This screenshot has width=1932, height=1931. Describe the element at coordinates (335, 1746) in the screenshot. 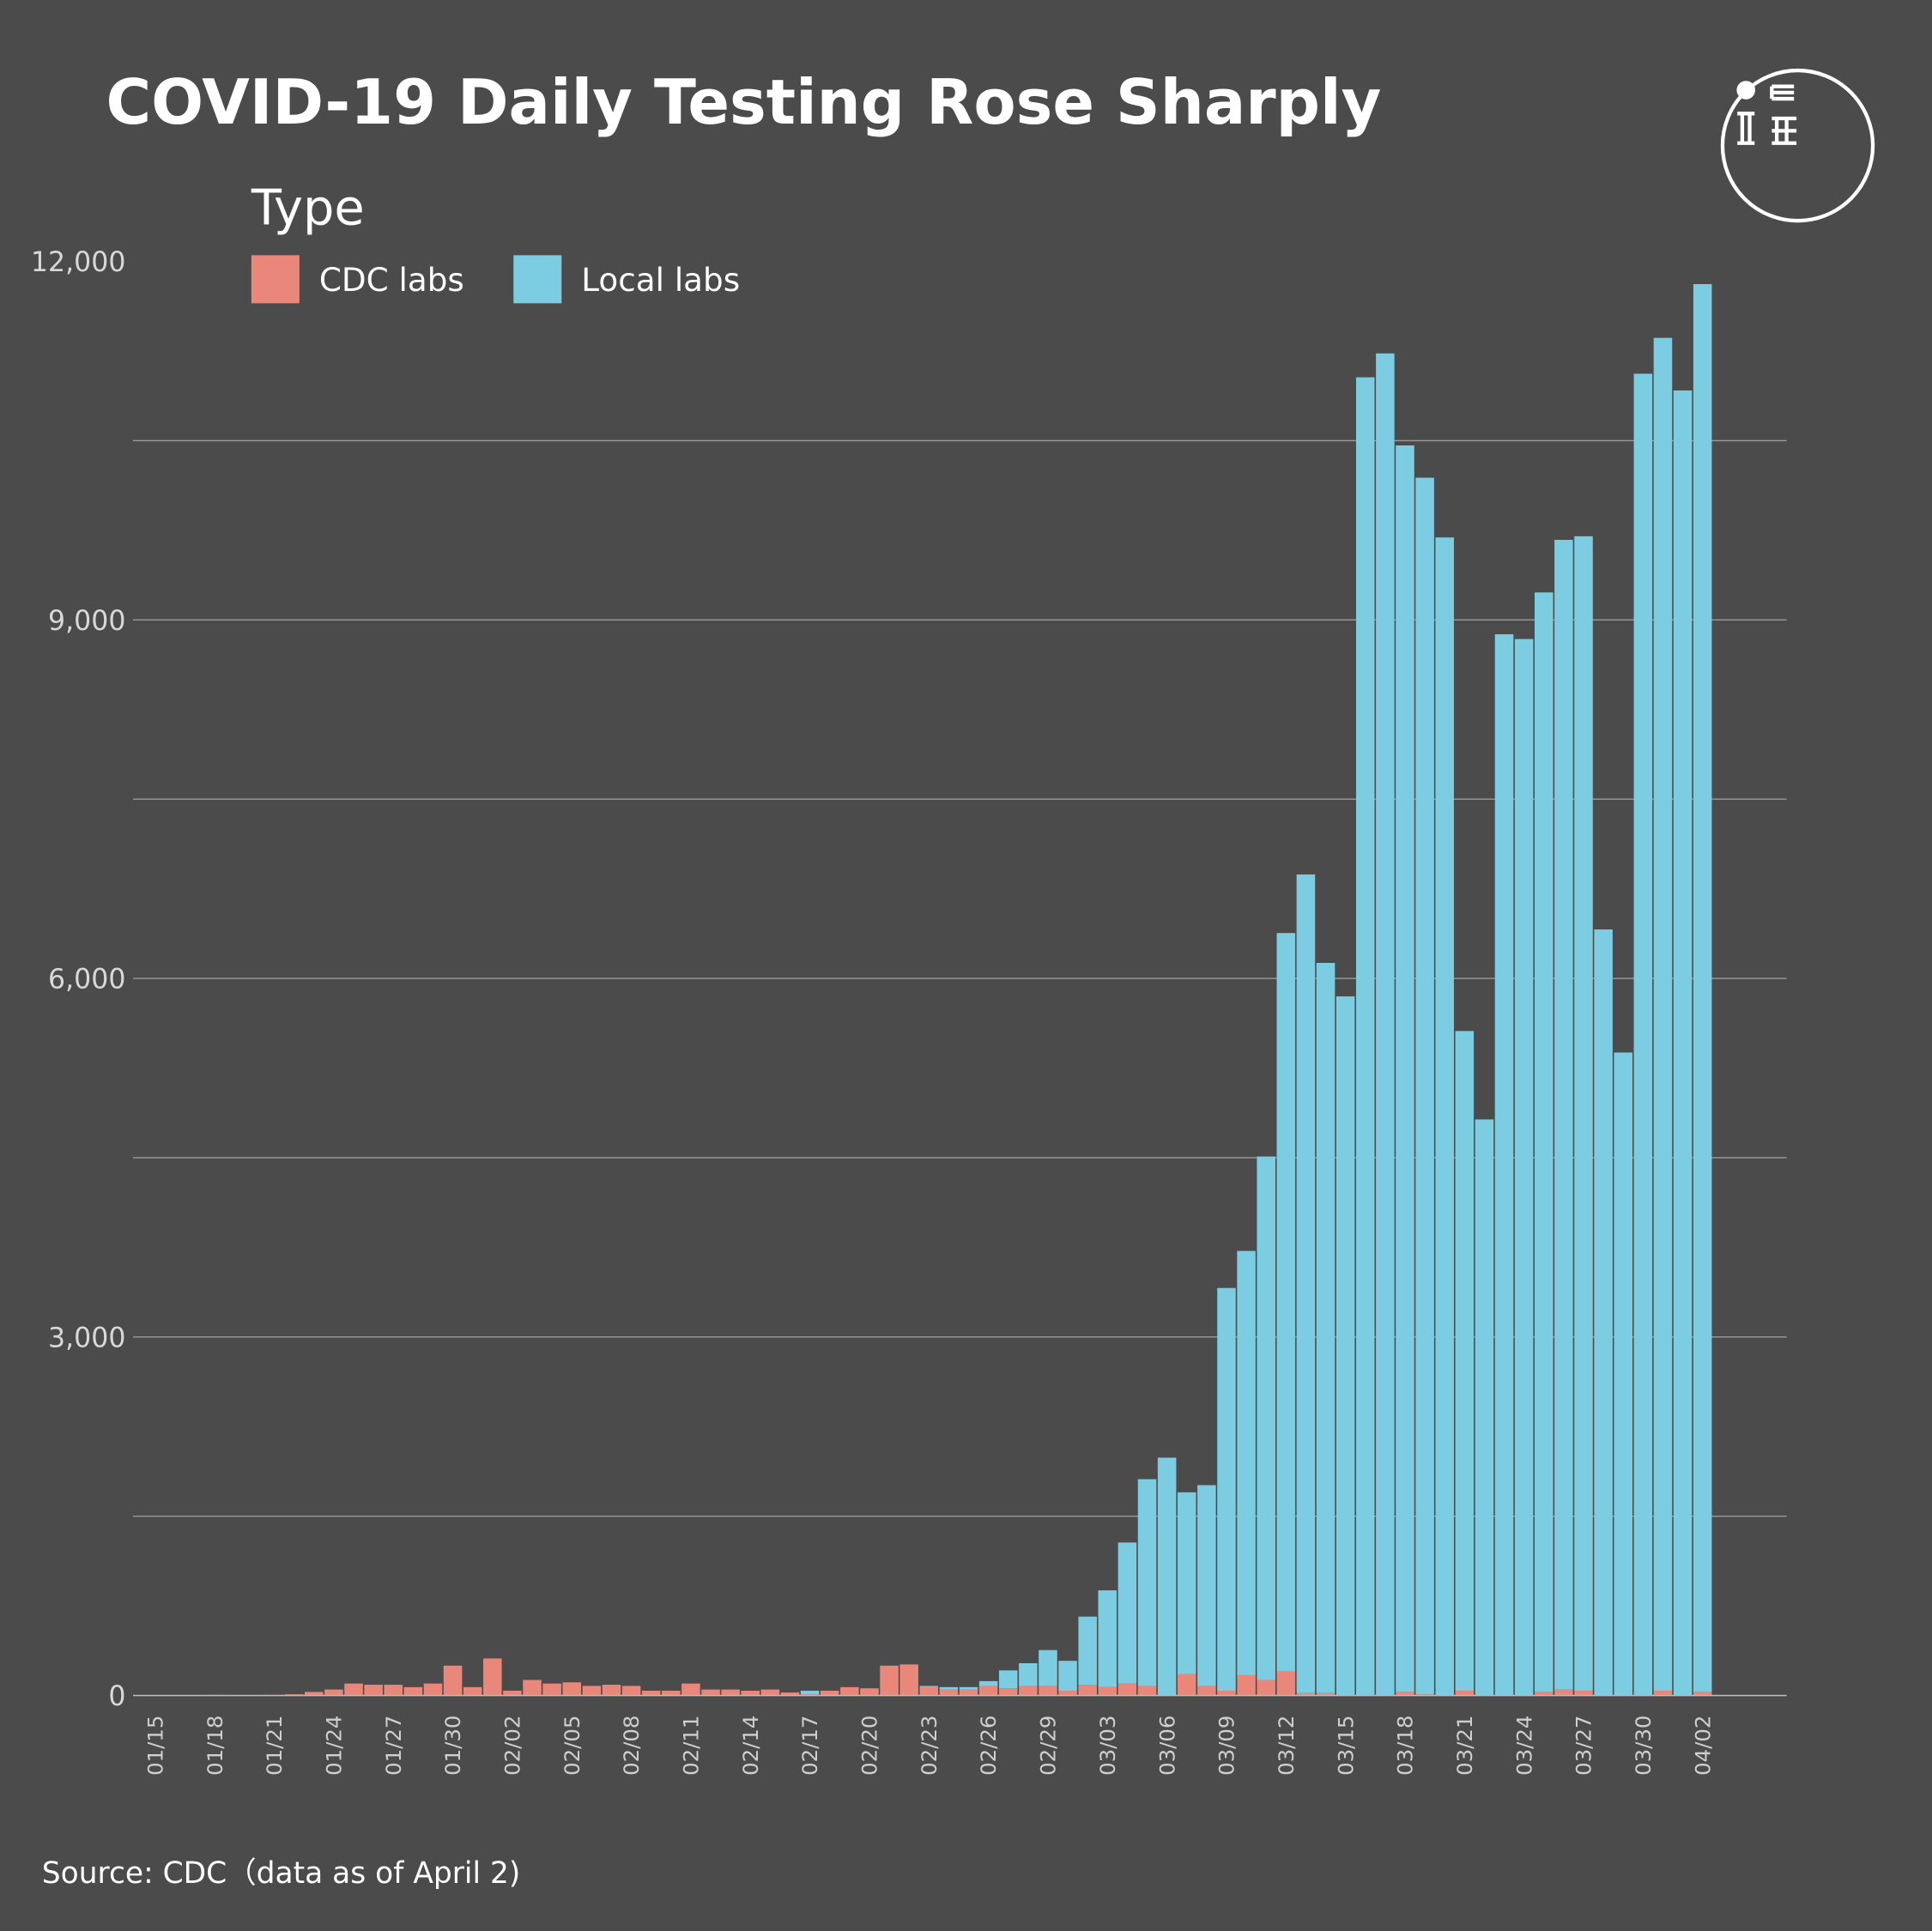

I see `x-tick-label: 01/24` at that location.